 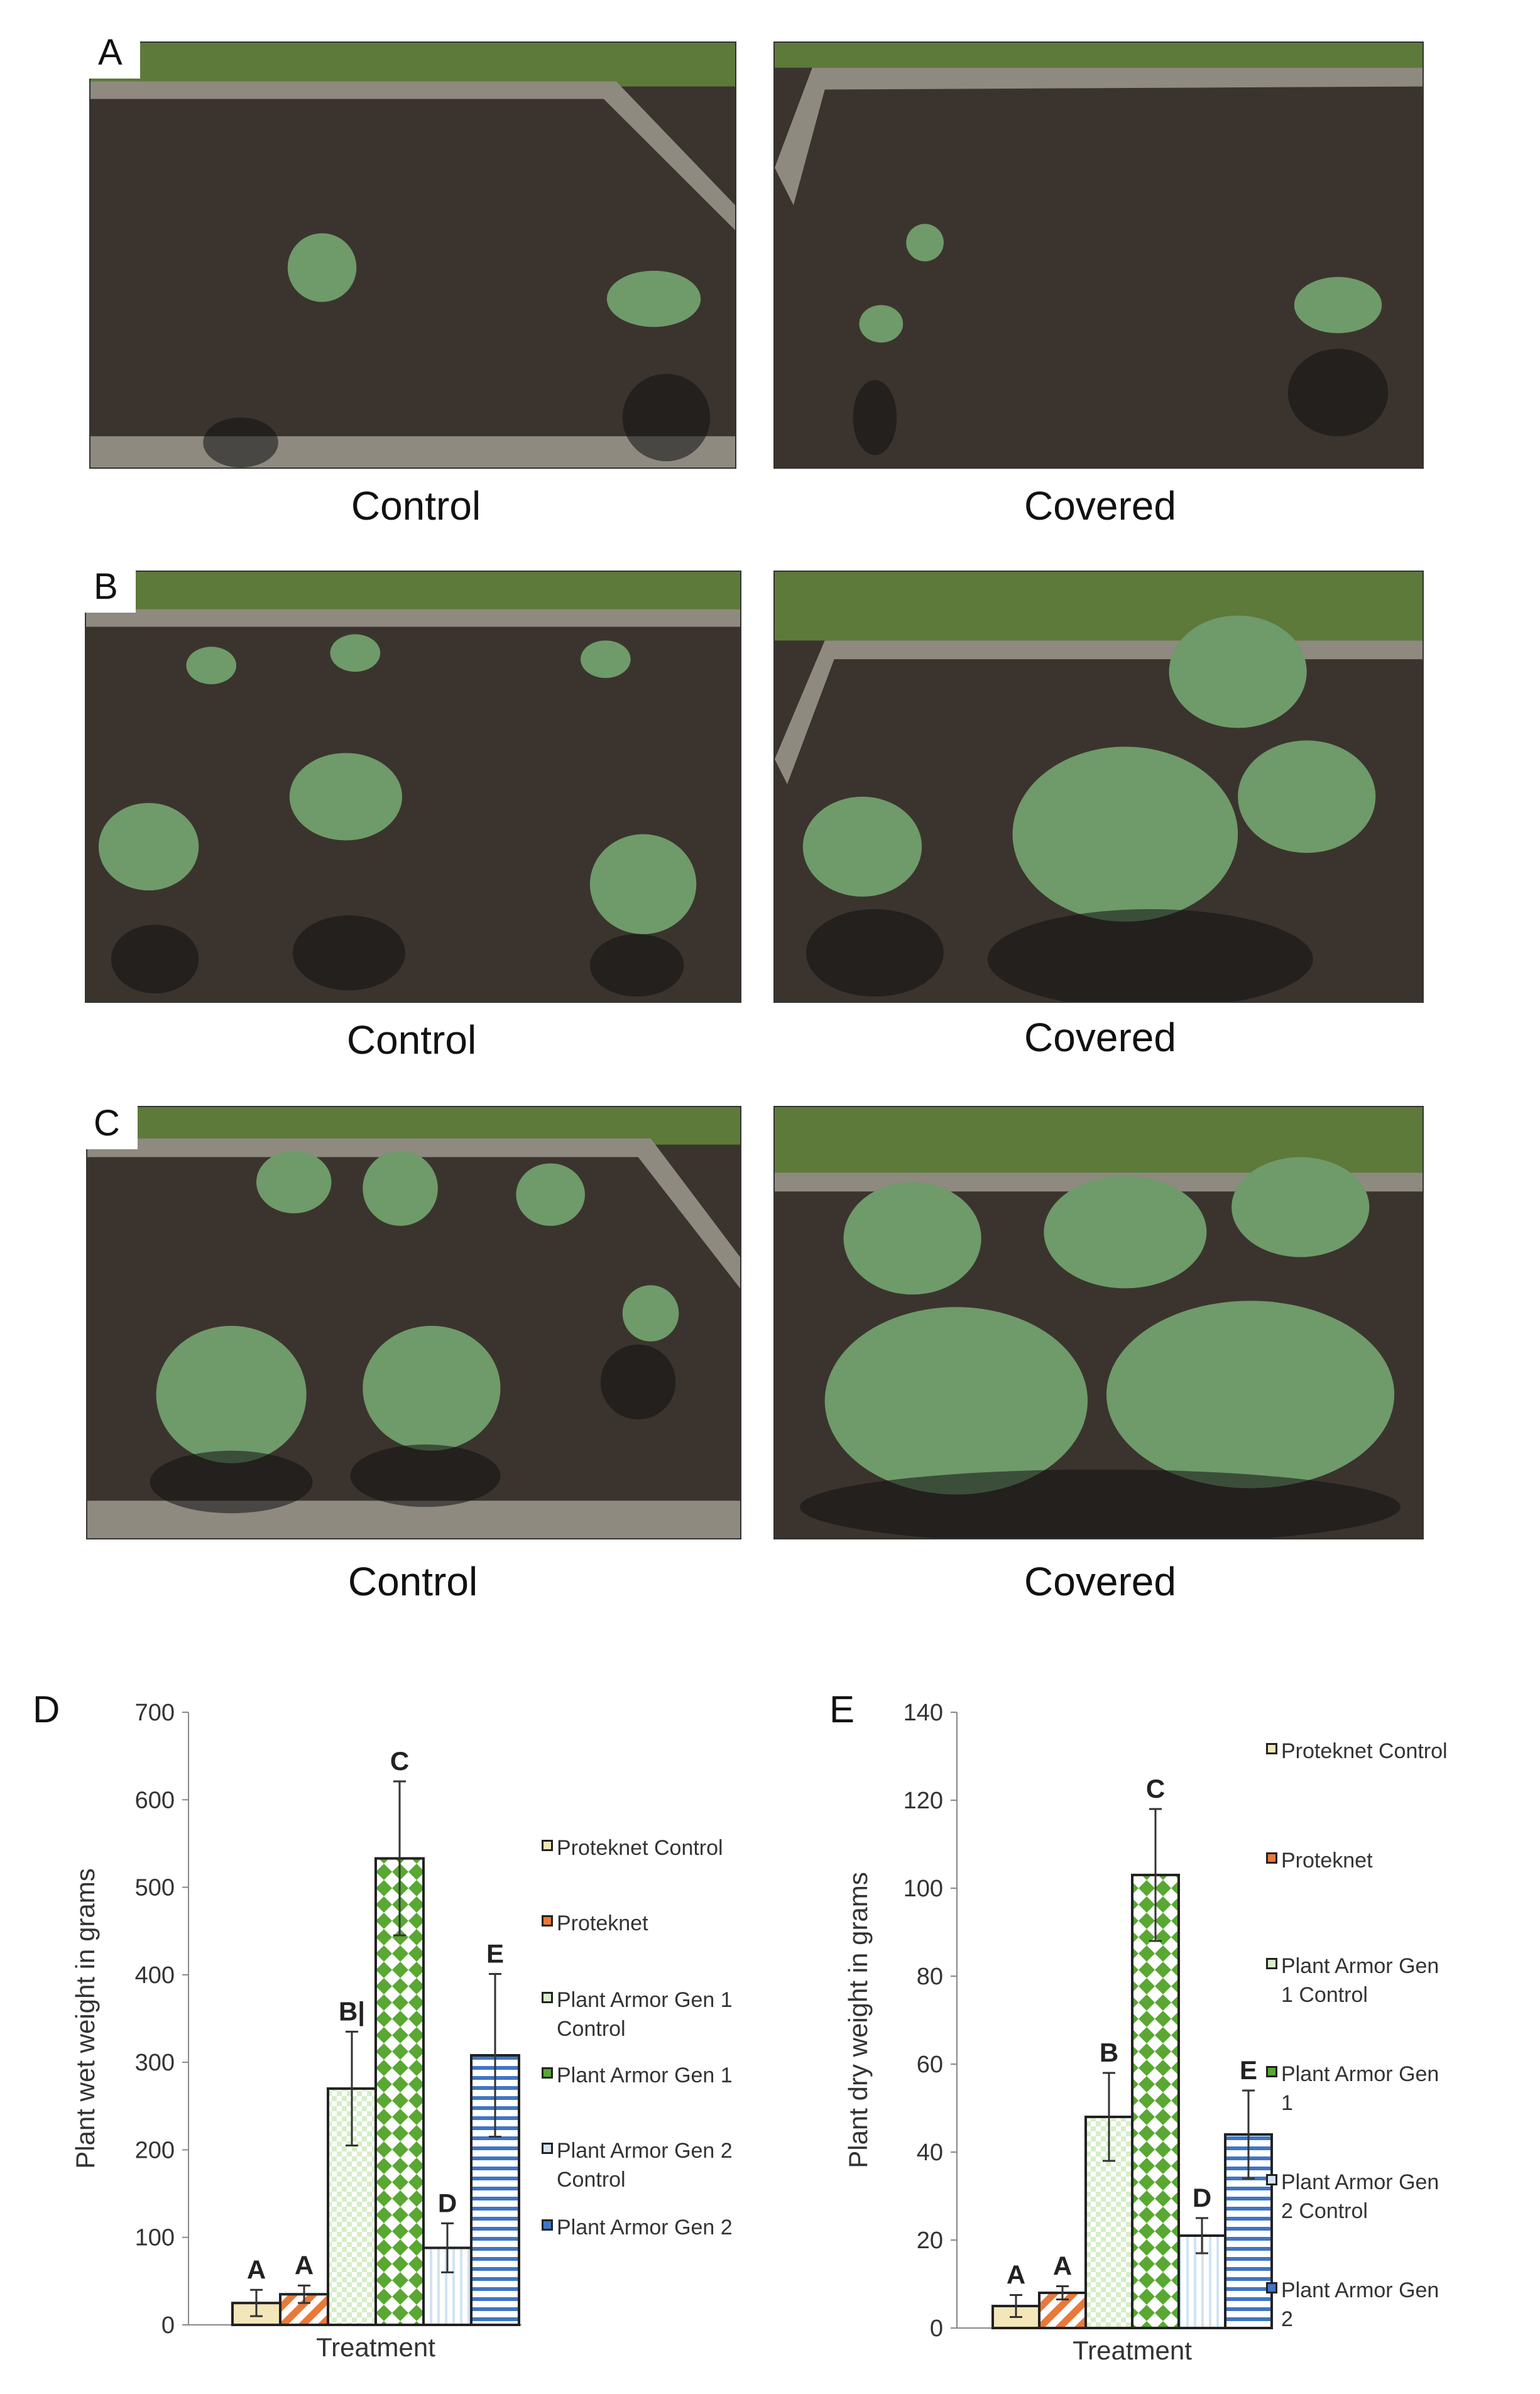 I want to click on photo-control-row-b, so click(x=413, y=787).